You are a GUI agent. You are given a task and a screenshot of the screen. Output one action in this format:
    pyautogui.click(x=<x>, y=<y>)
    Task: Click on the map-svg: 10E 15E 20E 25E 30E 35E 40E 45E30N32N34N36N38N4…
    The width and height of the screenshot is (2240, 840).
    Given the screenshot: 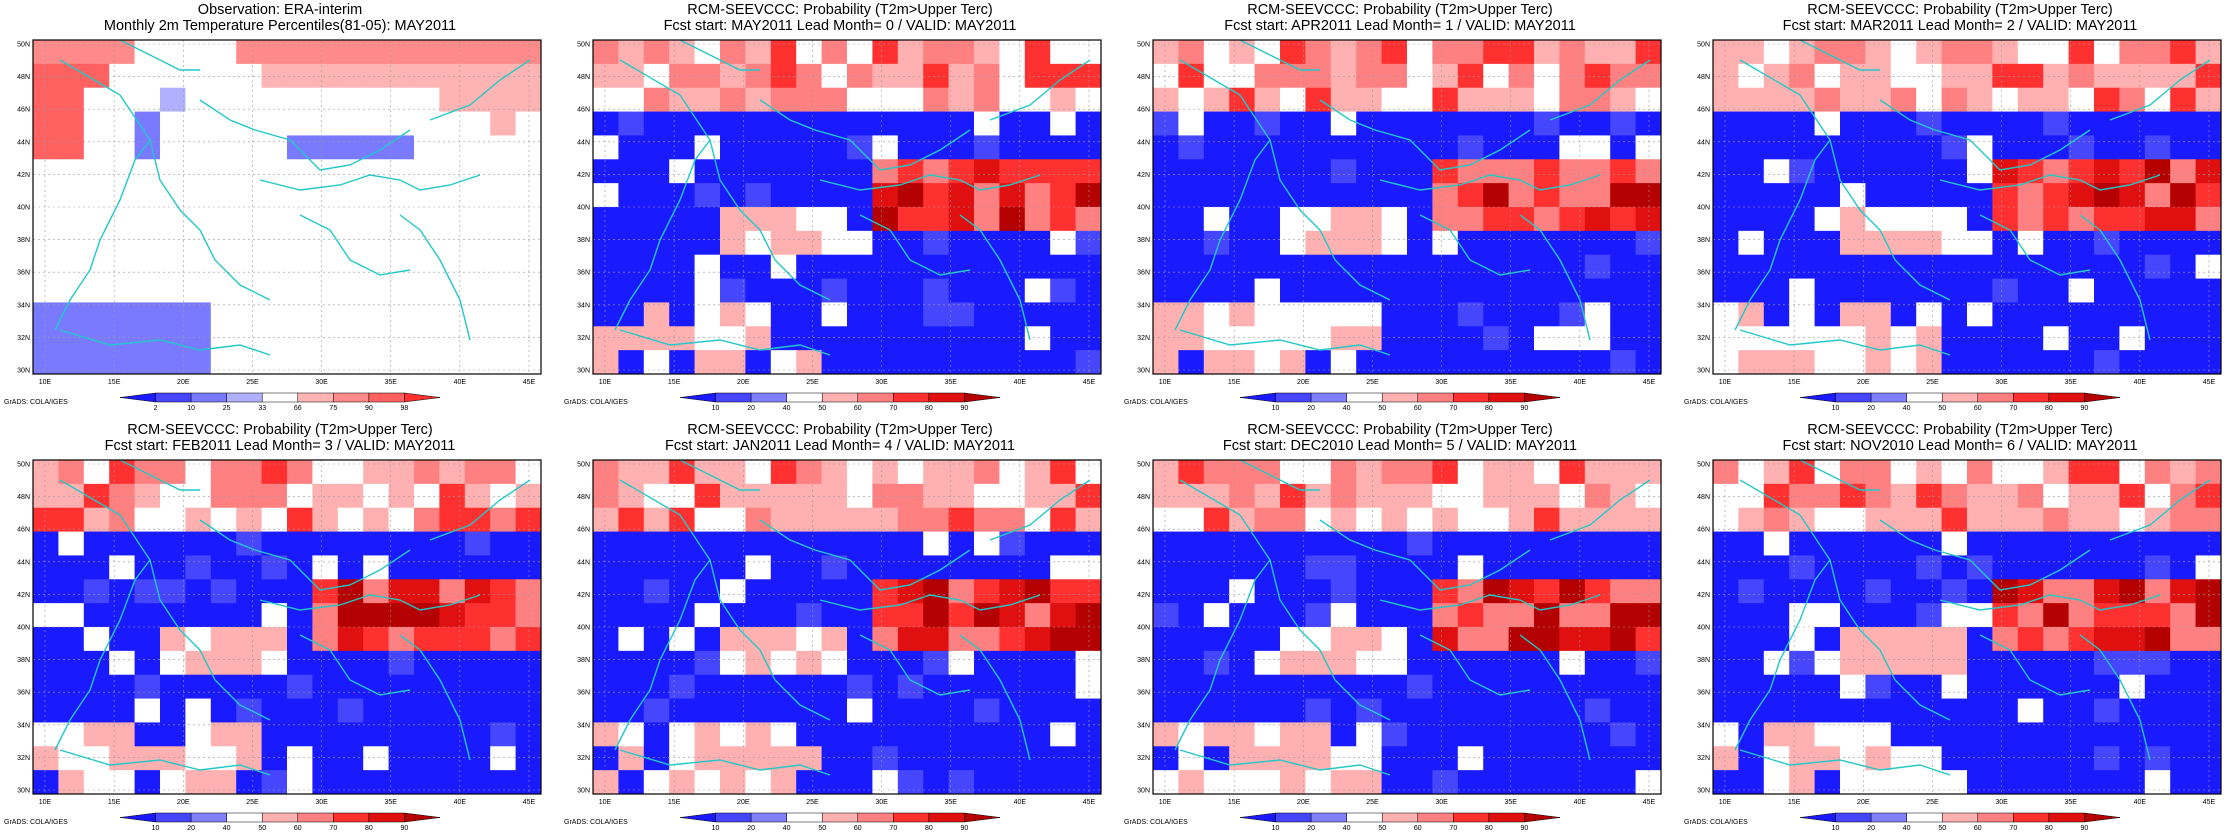 What is the action you would take?
    pyautogui.click(x=1399, y=645)
    